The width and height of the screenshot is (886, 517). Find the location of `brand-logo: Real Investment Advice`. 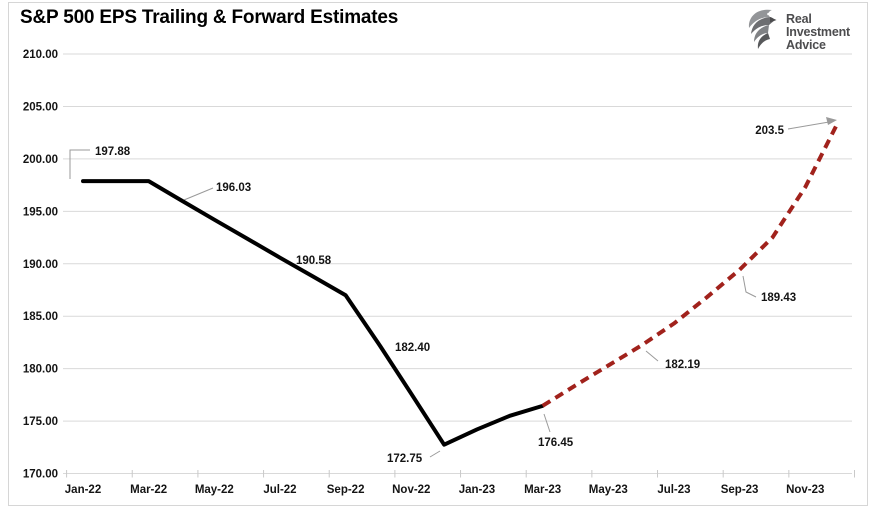

brand-logo: Real Investment Advice is located at coordinates (797, 32).